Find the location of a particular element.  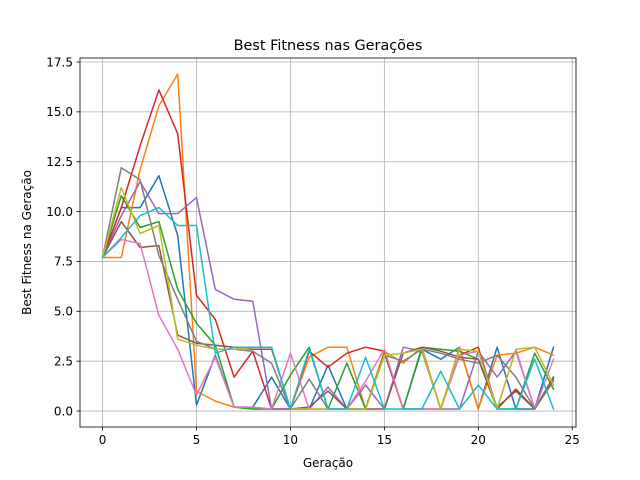

x-tick-label: 15 is located at coordinates (384, 440).